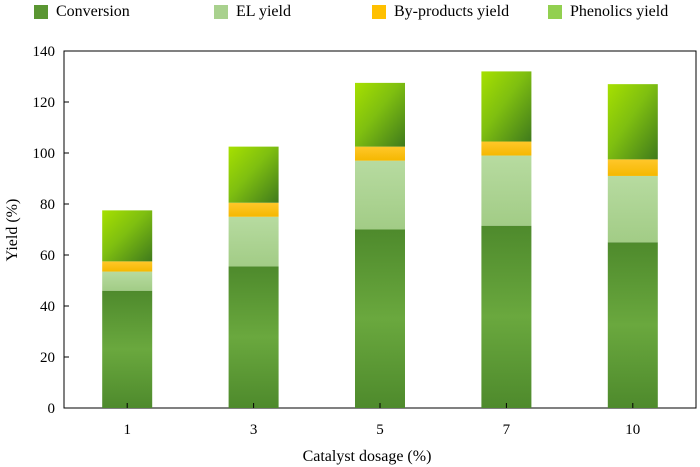 Image resolution: width=700 pixels, height=467 pixels. I want to click on legend-swatch-phenolics, so click(555, 12).